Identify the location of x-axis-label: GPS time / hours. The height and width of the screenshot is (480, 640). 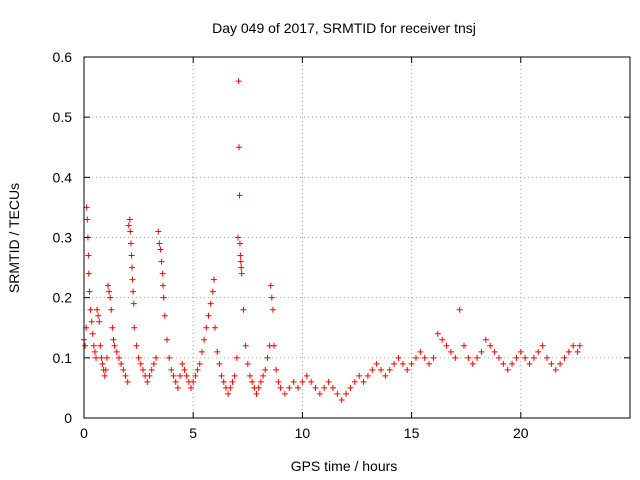
(344, 466).